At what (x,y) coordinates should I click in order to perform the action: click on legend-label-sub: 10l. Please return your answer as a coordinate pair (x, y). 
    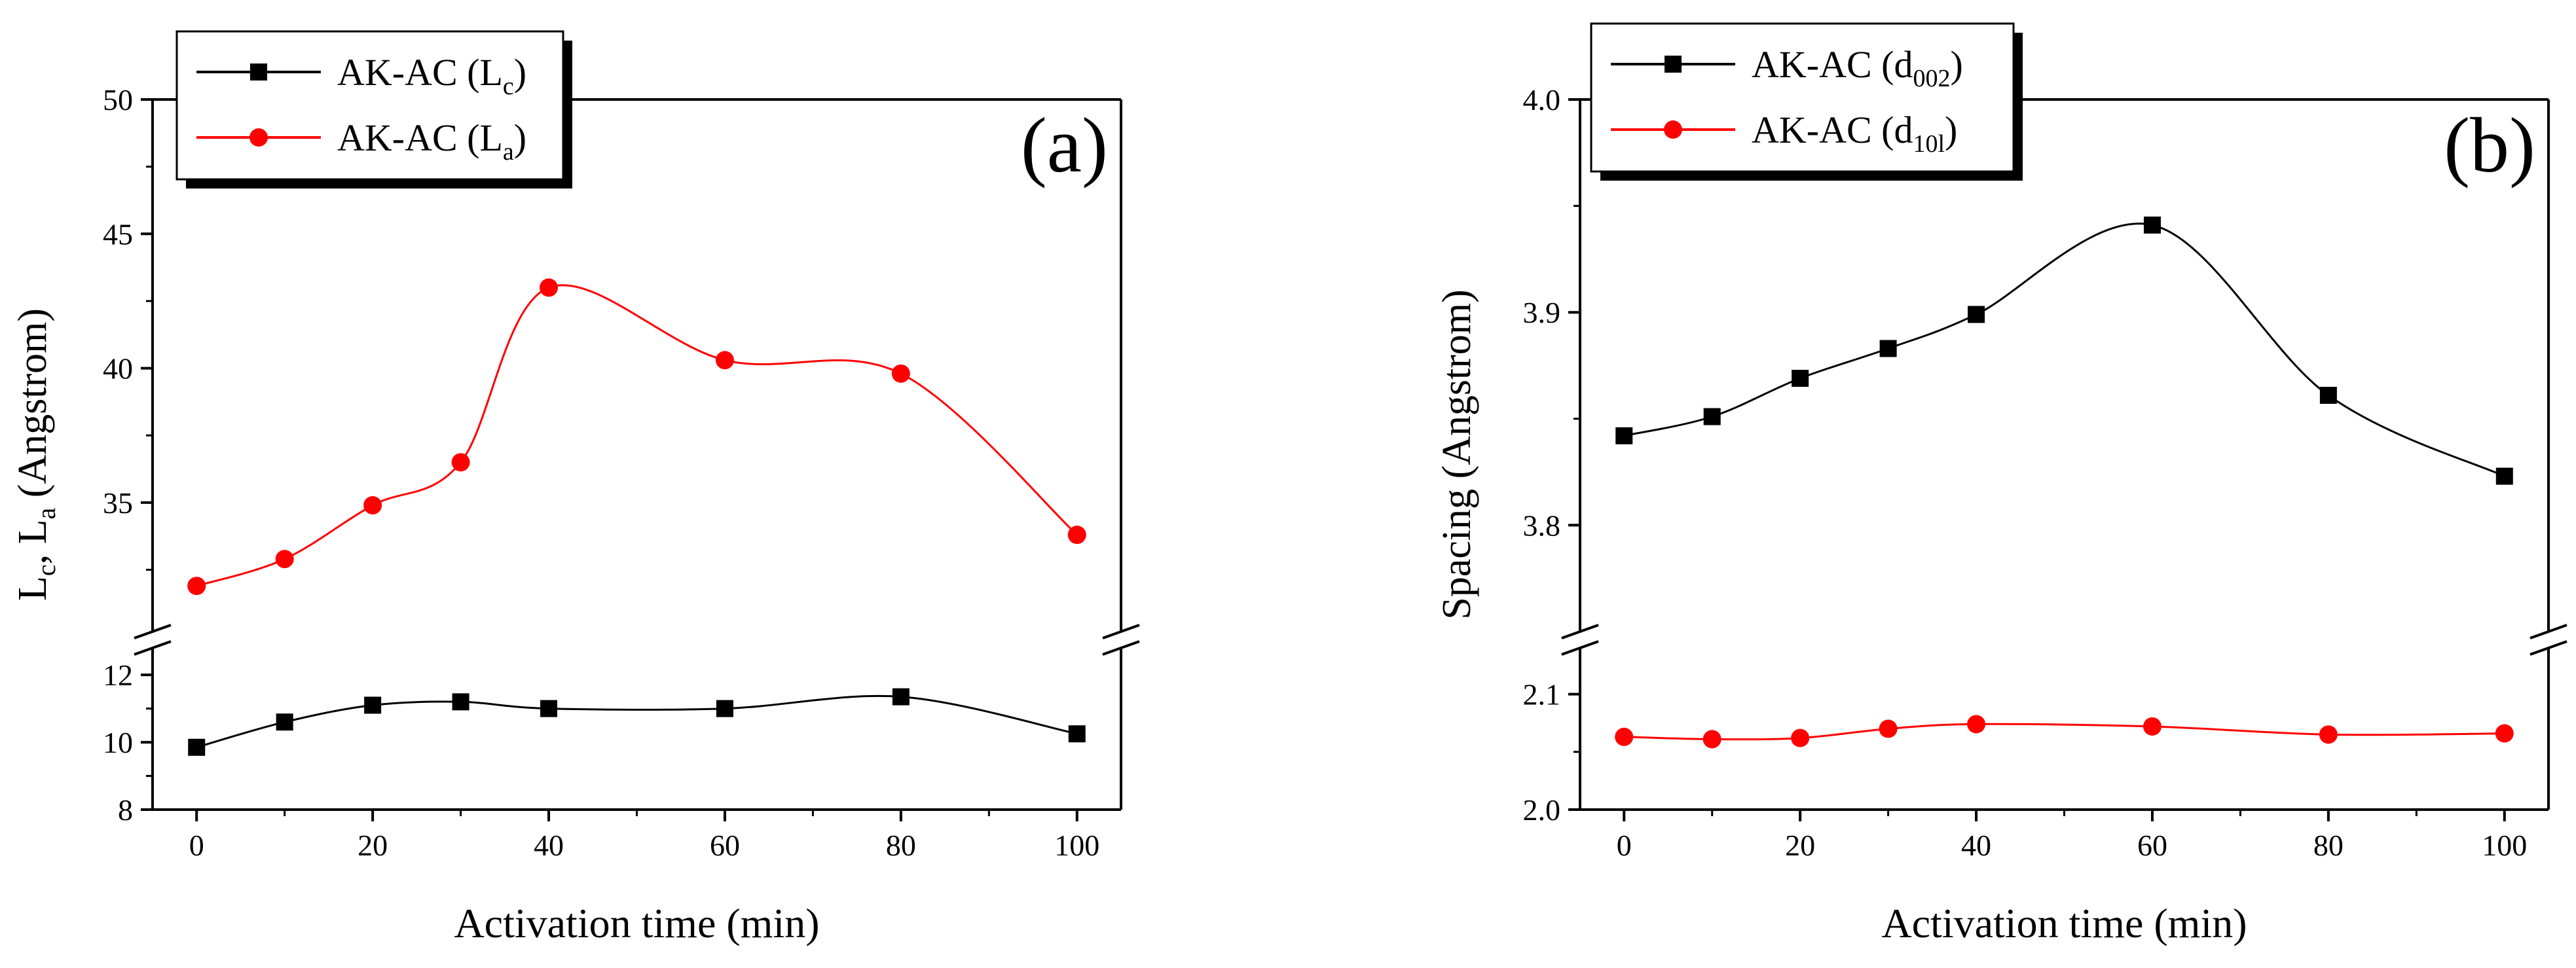
    Looking at the image, I should click on (1929, 144).